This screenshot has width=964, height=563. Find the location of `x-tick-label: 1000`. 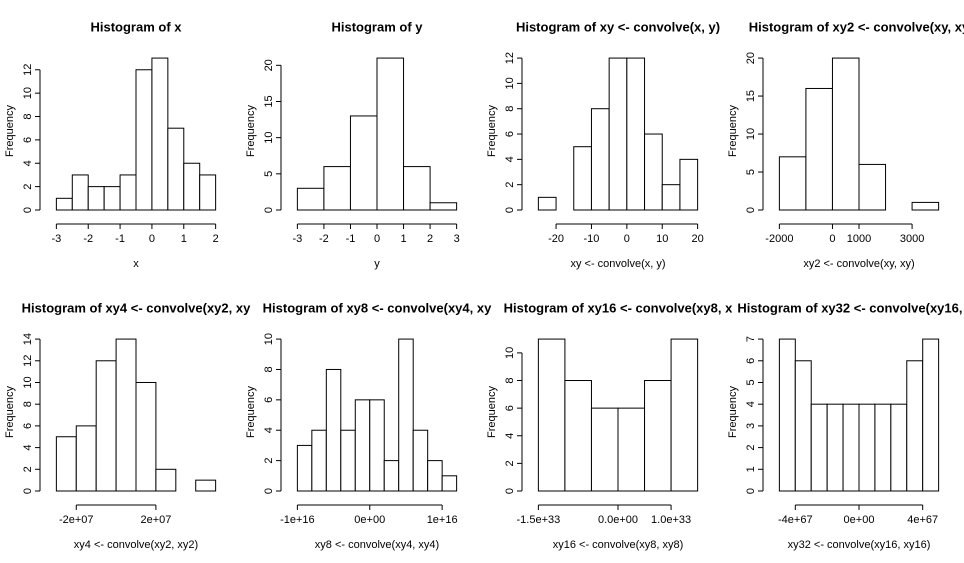

x-tick-label: 1000 is located at coordinates (859, 239).